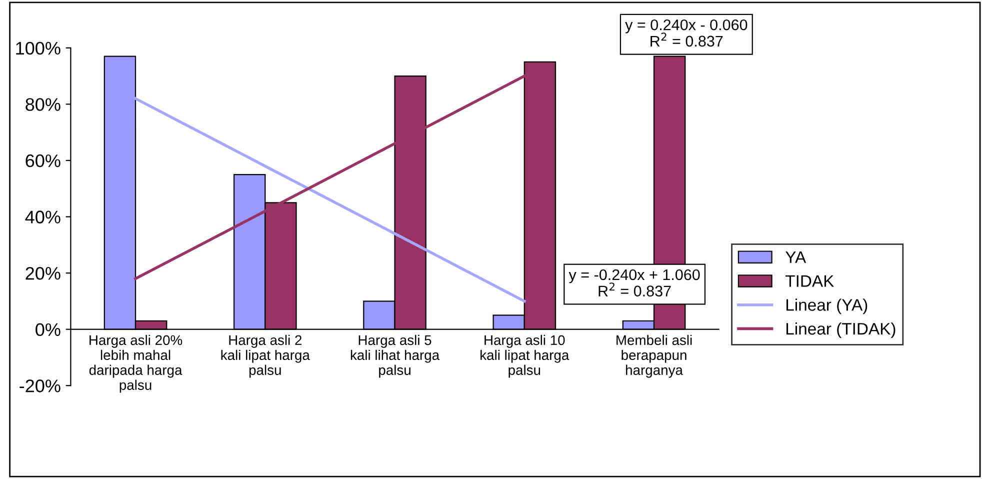 This screenshot has width=982, height=479. What do you see at coordinates (43, 161) in the screenshot?
I see `y-tick-label: 60%` at bounding box center [43, 161].